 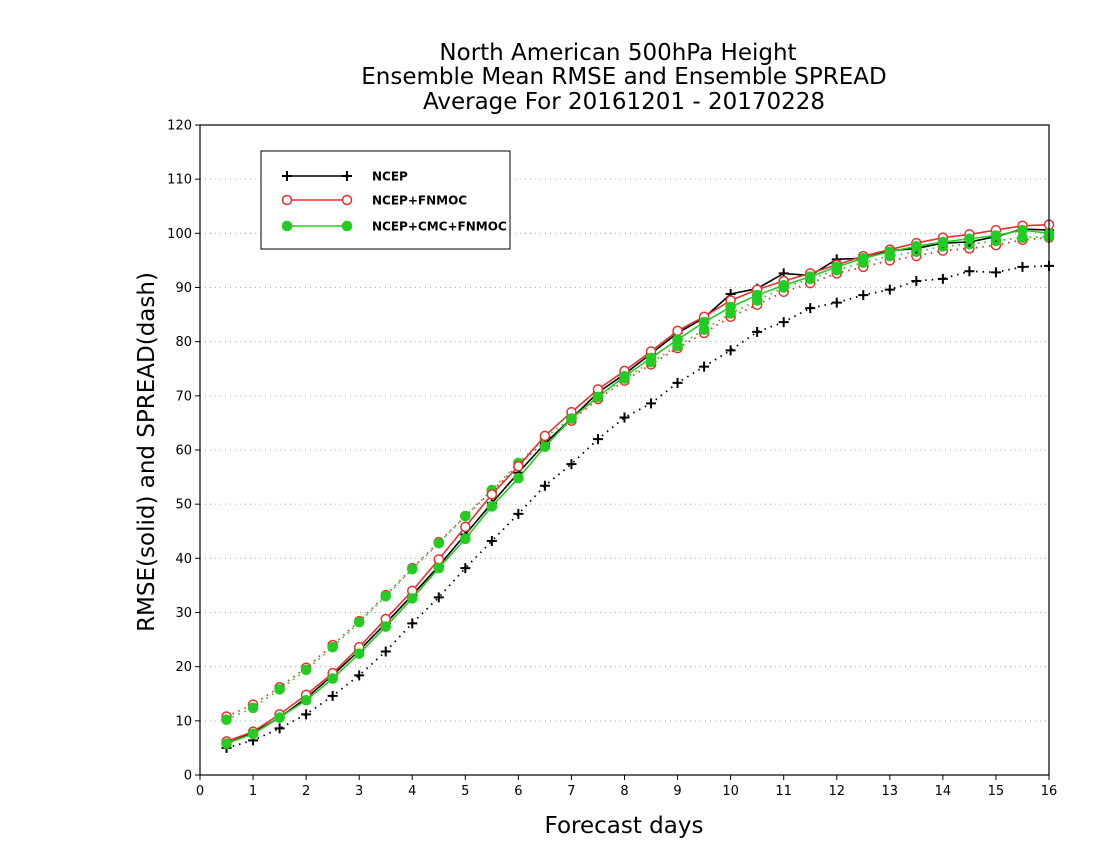 What do you see at coordinates (183, 613) in the screenshot?
I see `y-tick-label: 30` at bounding box center [183, 613].